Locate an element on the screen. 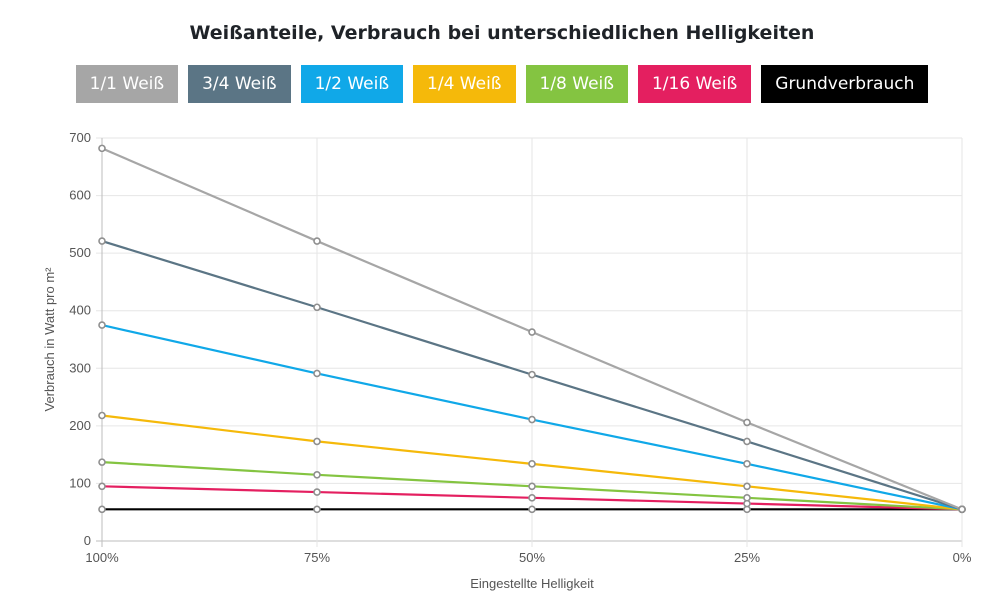 The width and height of the screenshot is (1004, 599). legend-item: 3/4 Weiß is located at coordinates (239, 84).